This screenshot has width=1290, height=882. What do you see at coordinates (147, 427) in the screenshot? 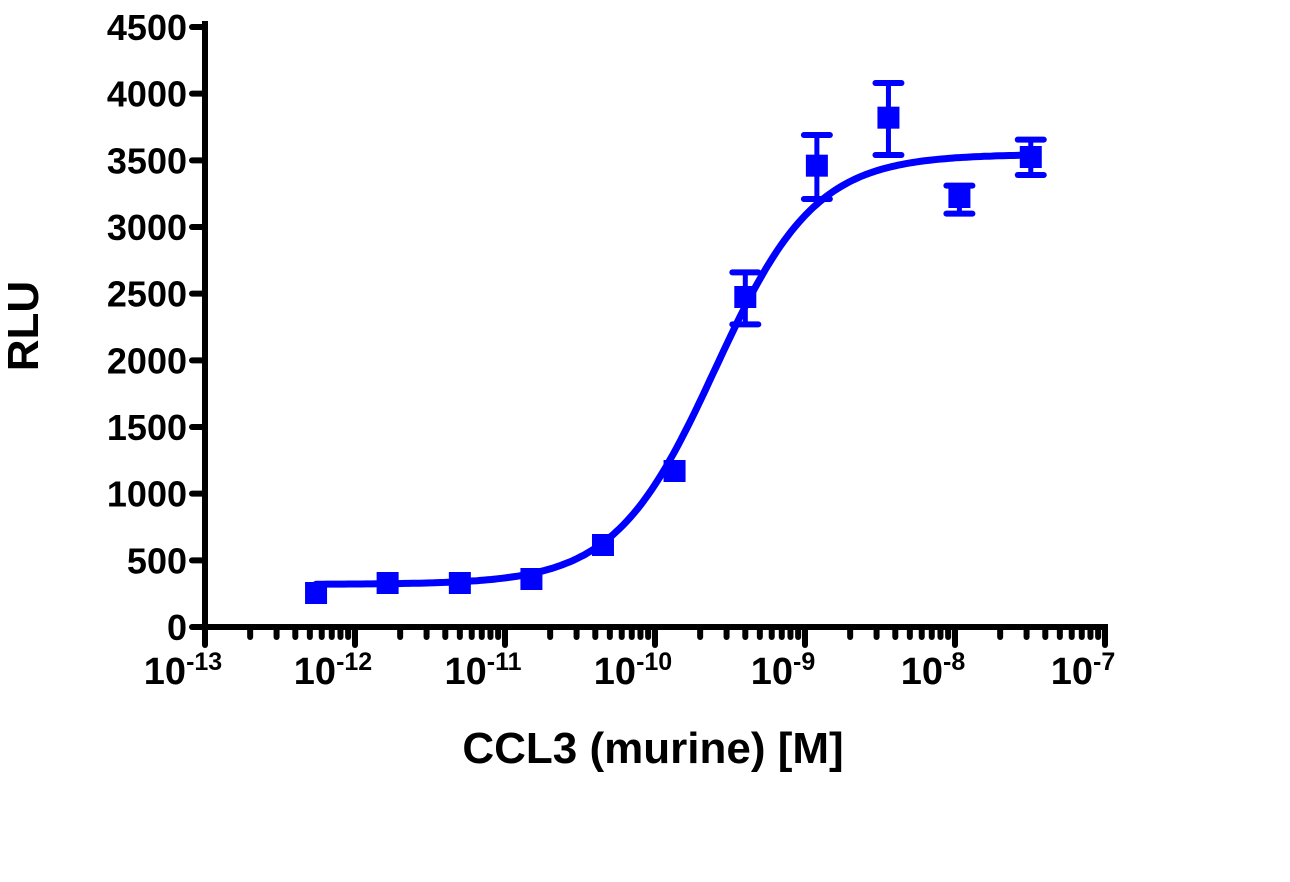
I see `y-tick-label: 1500` at bounding box center [147, 427].